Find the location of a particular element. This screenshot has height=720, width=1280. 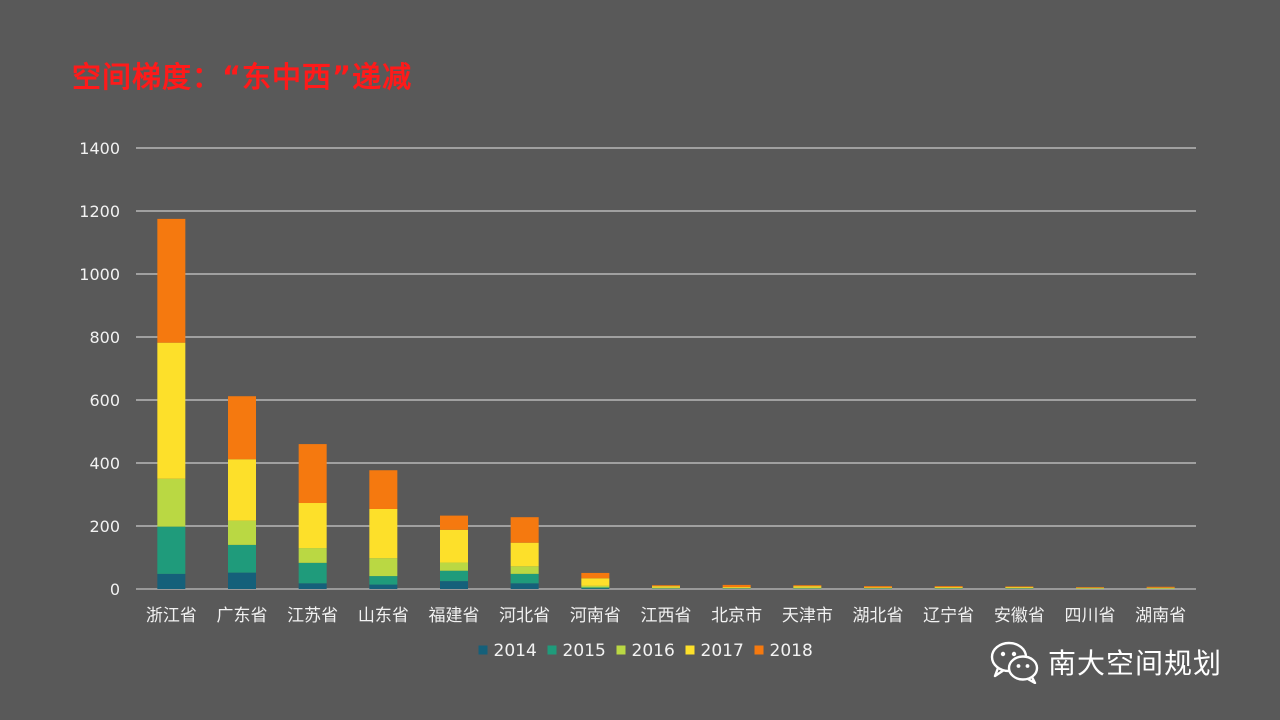

x-tick-label: 山东省 is located at coordinates (383, 616).